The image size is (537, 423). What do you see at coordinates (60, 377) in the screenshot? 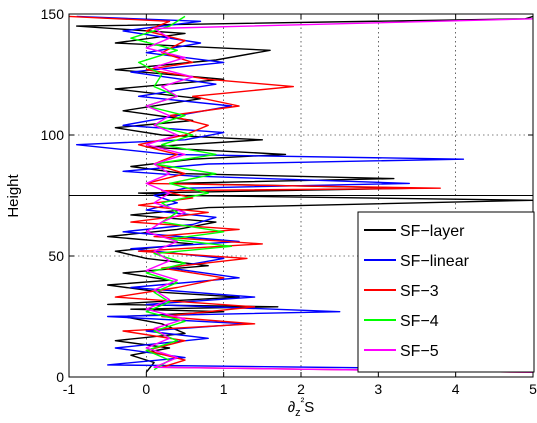
I see `y-tick-label: 0` at bounding box center [60, 377].